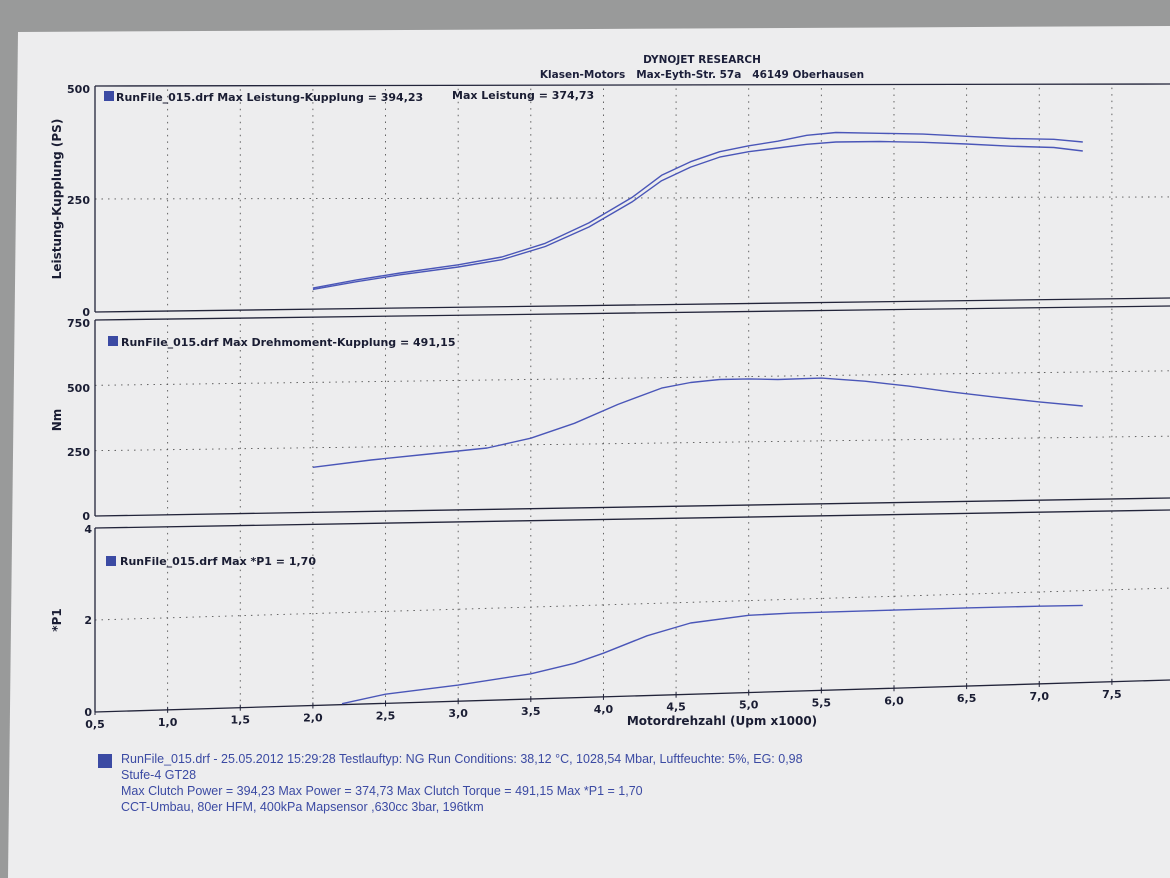 This screenshot has height=878, width=1170. Describe the element at coordinates (158, 775) in the screenshot. I see `footer-line-2: Stufe-4 GT28` at that location.